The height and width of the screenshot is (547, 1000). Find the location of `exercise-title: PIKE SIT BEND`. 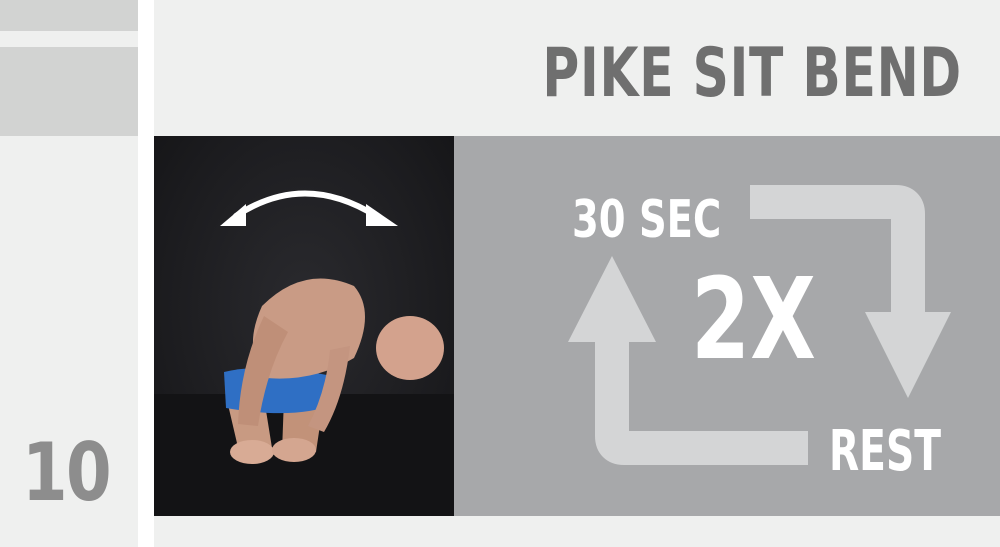

exercise-title: PIKE SIT BEND is located at coordinates (752, 73).